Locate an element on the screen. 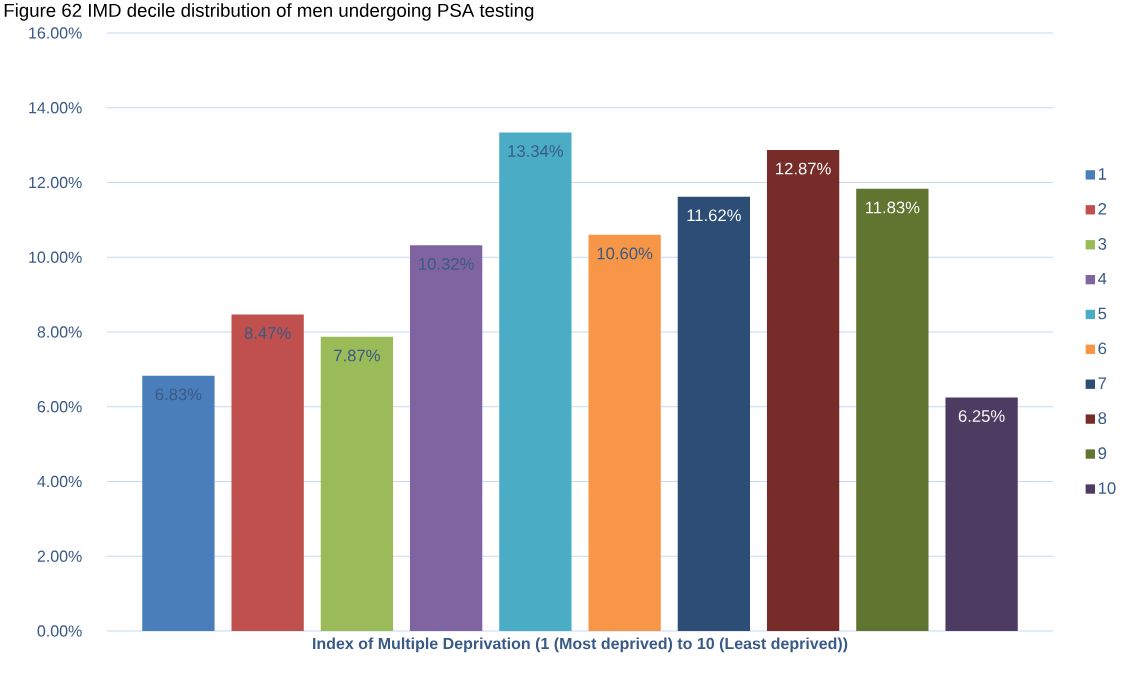  data-label: 6.25% is located at coordinates (981, 416).